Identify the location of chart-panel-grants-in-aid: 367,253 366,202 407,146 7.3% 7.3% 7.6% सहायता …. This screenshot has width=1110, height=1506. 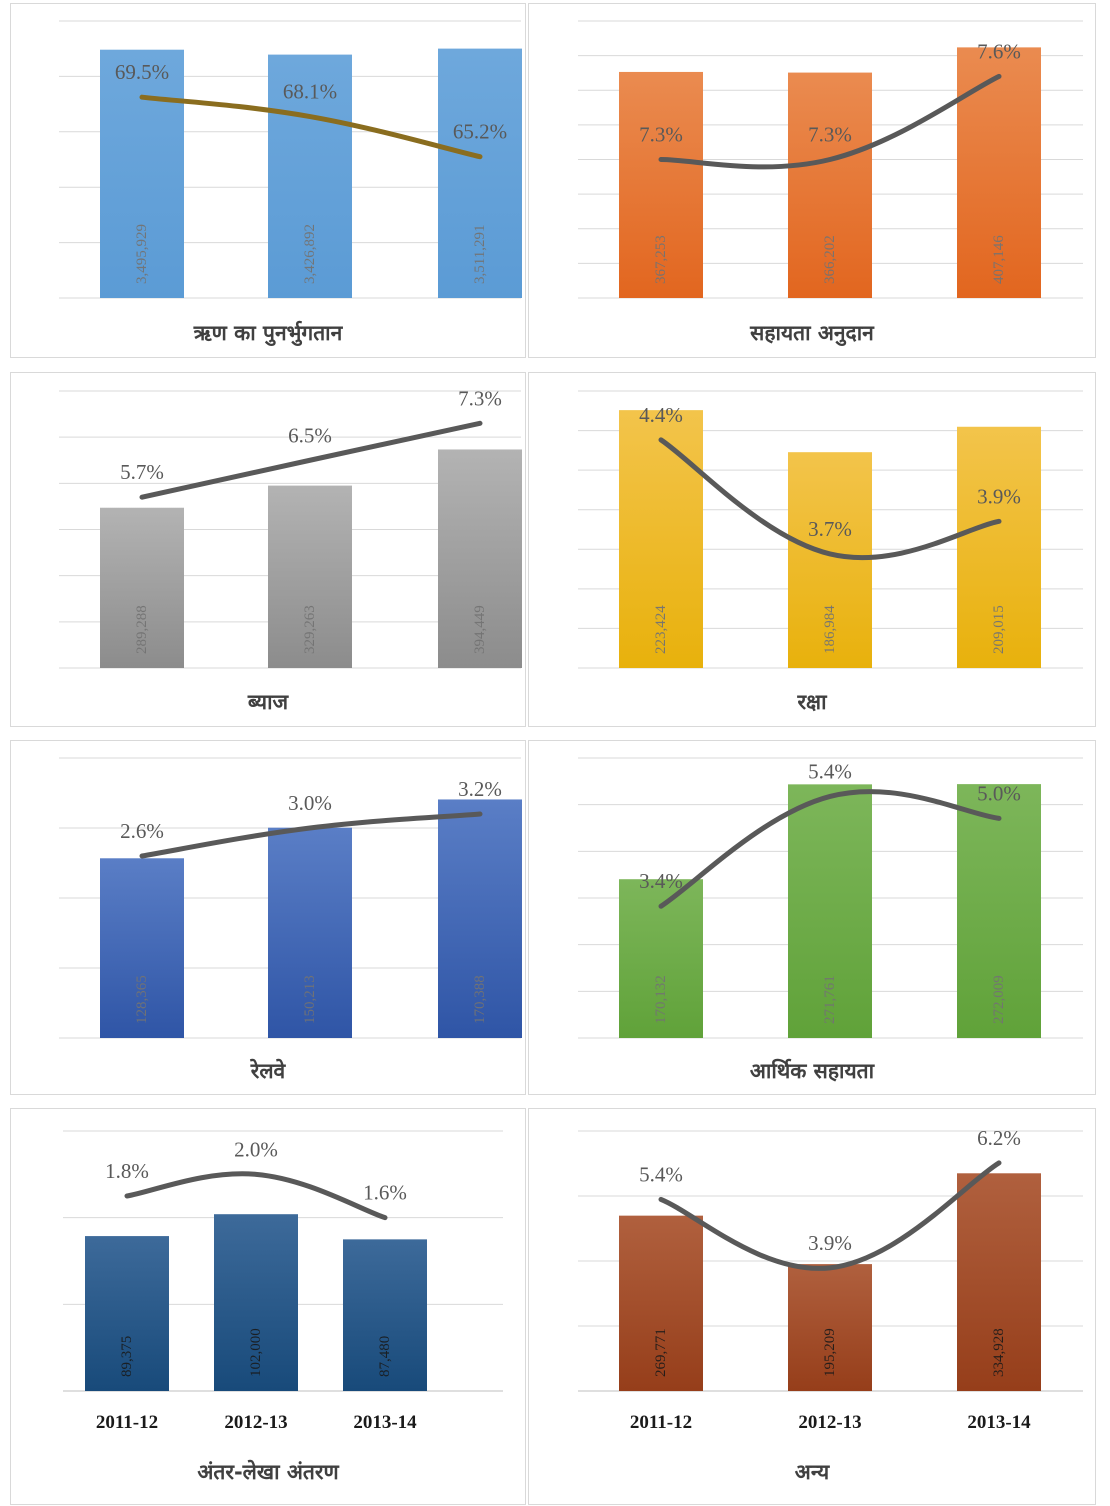
(812, 180).